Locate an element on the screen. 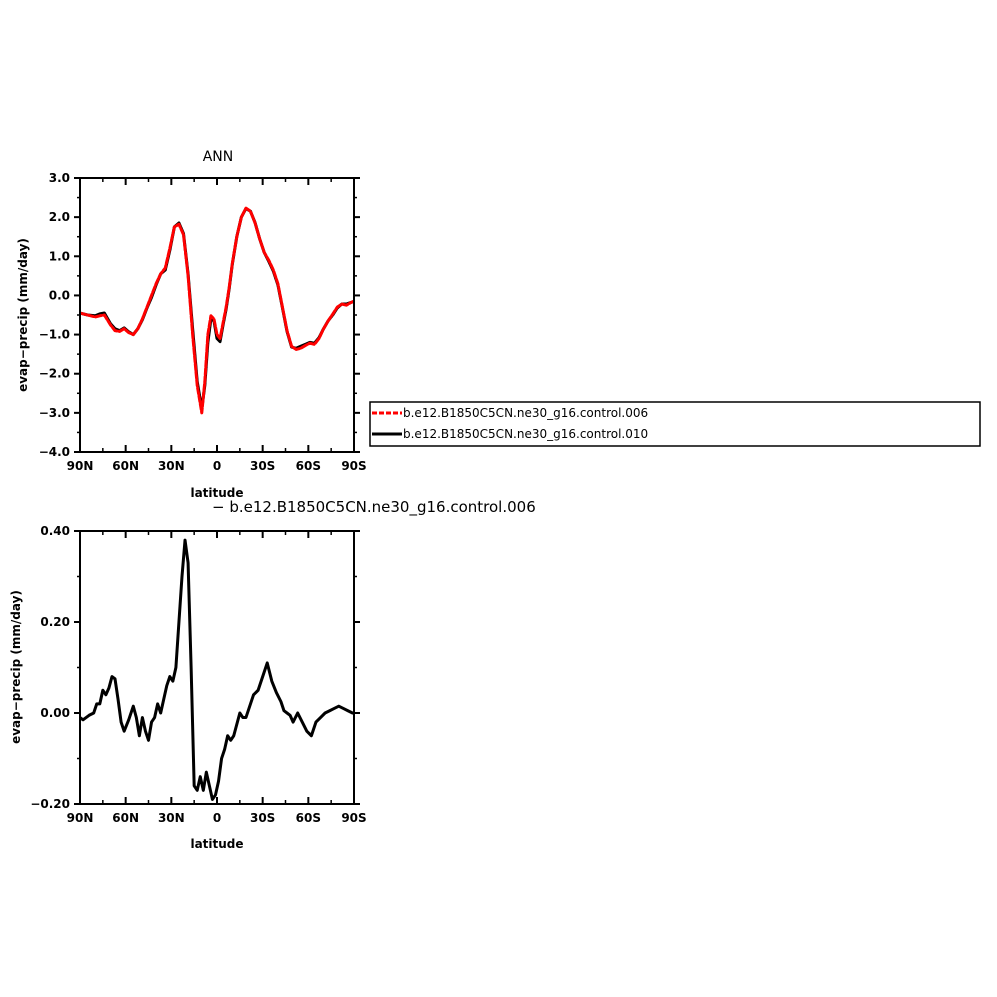 The width and height of the screenshot is (997, 997). top-plot-frame is located at coordinates (217, 315).